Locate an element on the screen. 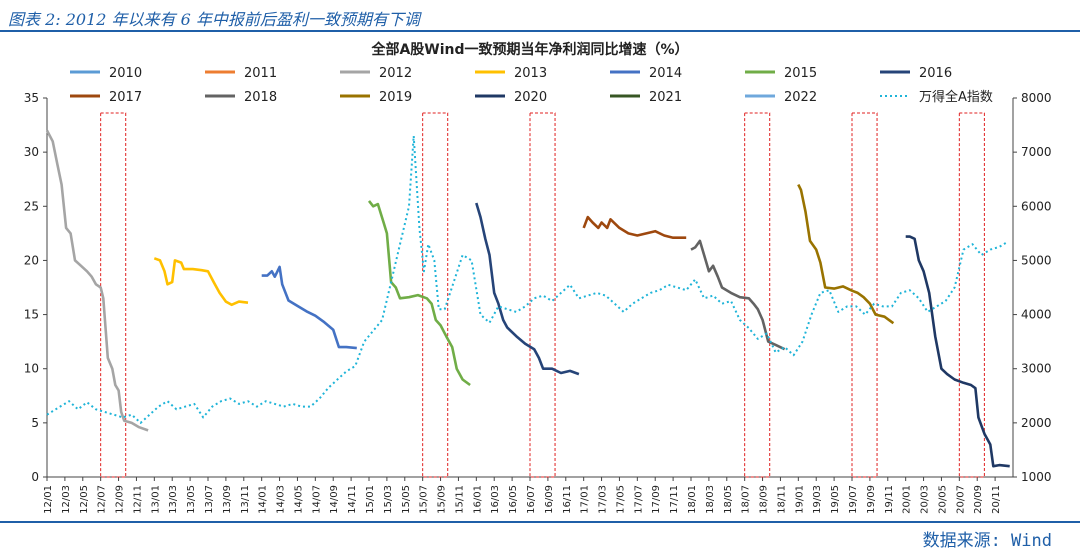  x-tick-label: 19/05 is located at coordinates (835, 499).